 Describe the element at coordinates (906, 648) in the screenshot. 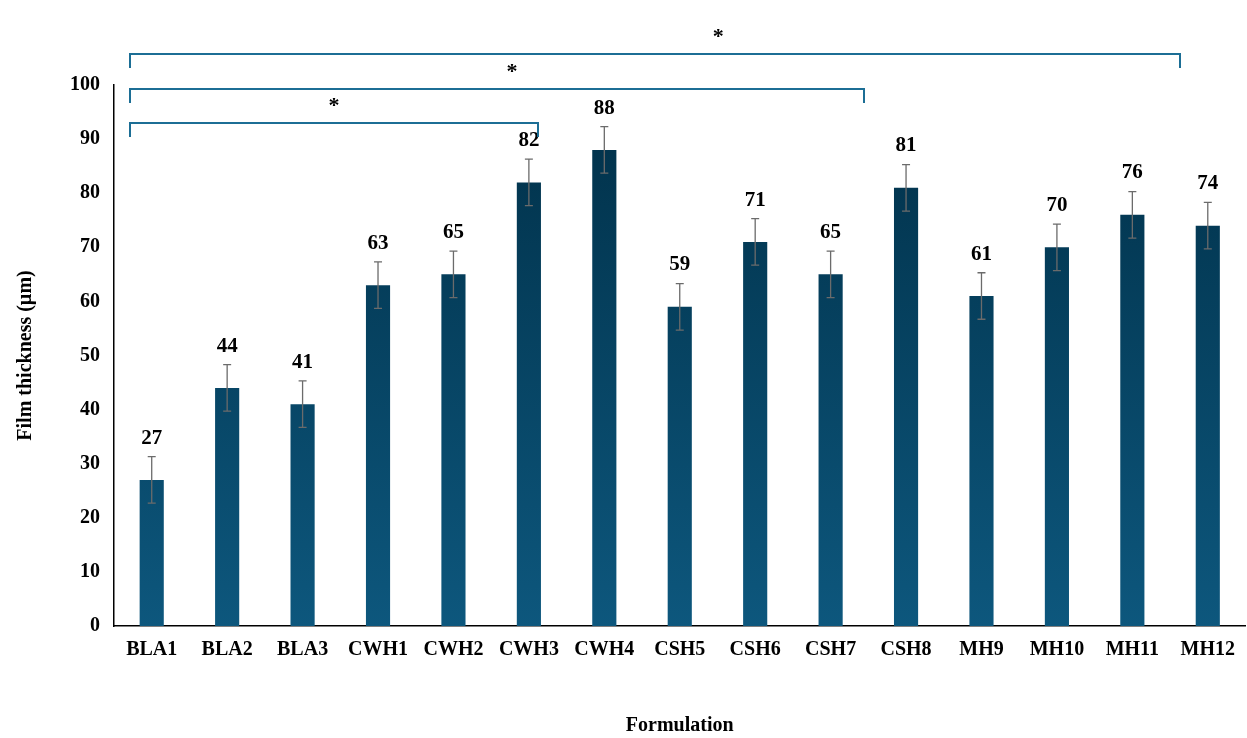

I see `x-tick-label: CSH8` at that location.